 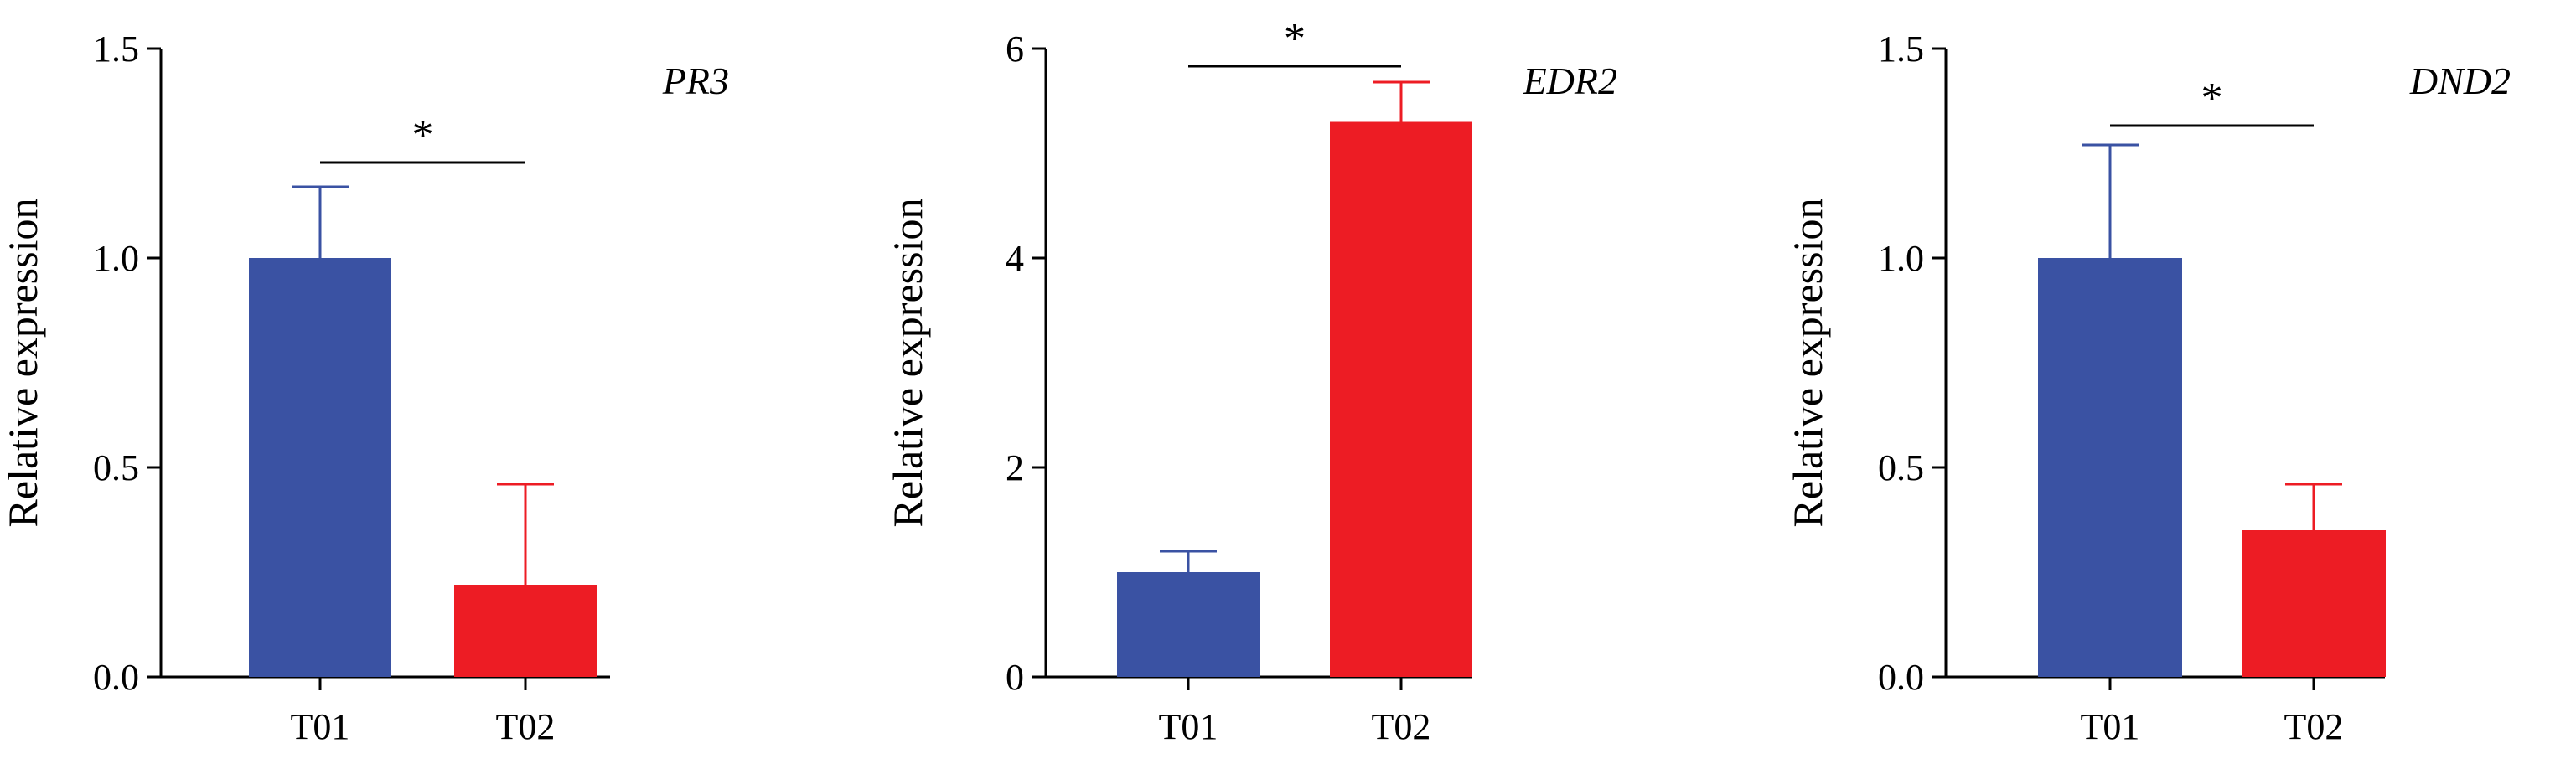 I want to click on gene-title: EDR2, so click(x=1570, y=80).